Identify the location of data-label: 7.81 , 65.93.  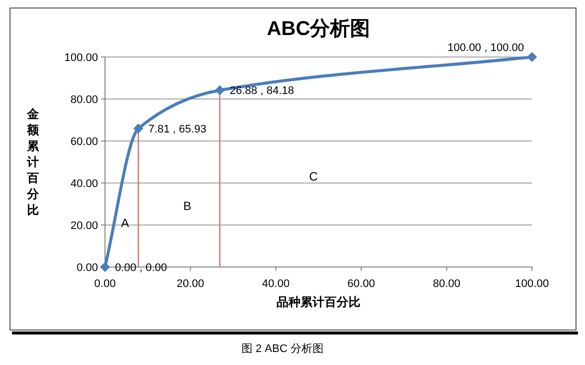
(177, 130).